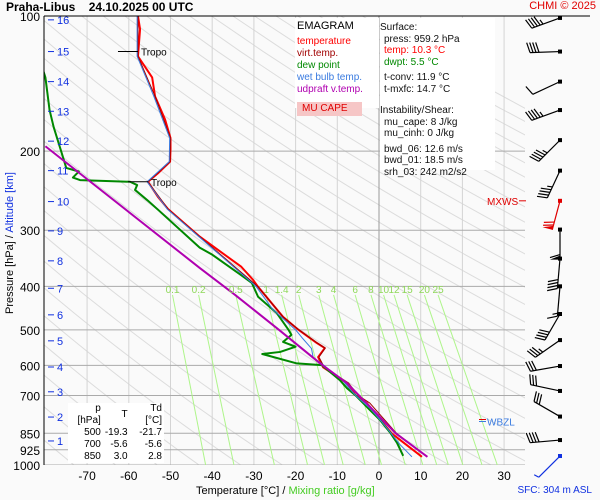 The height and width of the screenshot is (500, 600). I want to click on temperature-tick-label: -10, so click(338, 476).